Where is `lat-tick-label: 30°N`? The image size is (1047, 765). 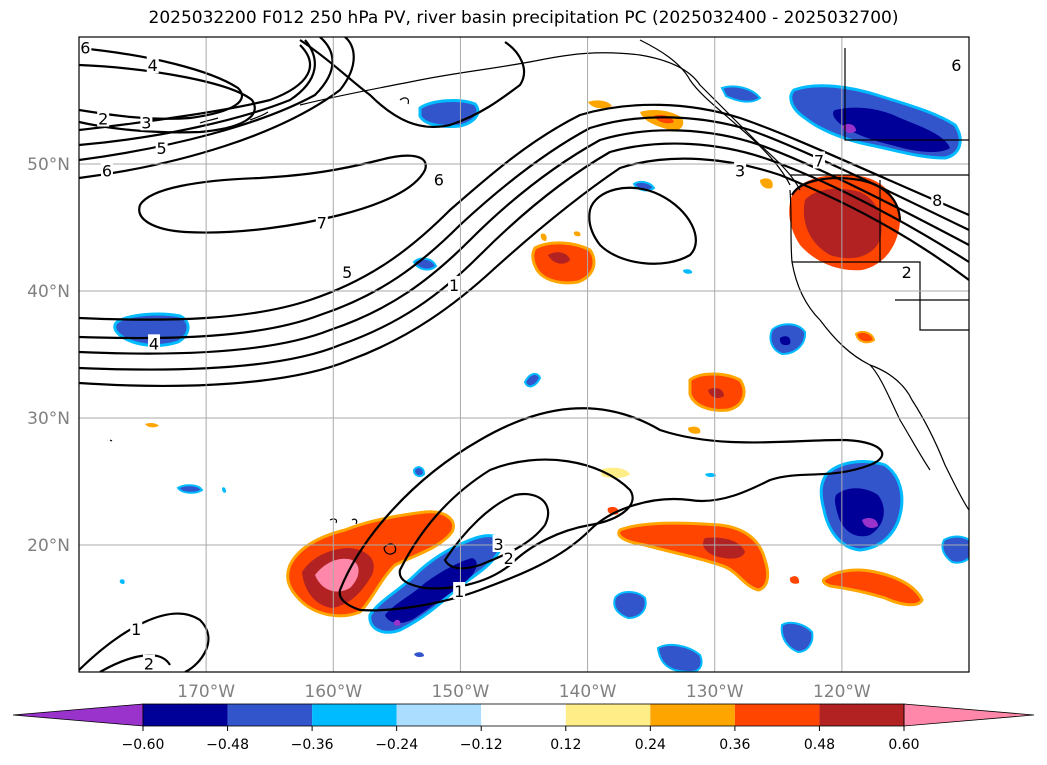
lat-tick-label: 30°N is located at coordinates (48, 419).